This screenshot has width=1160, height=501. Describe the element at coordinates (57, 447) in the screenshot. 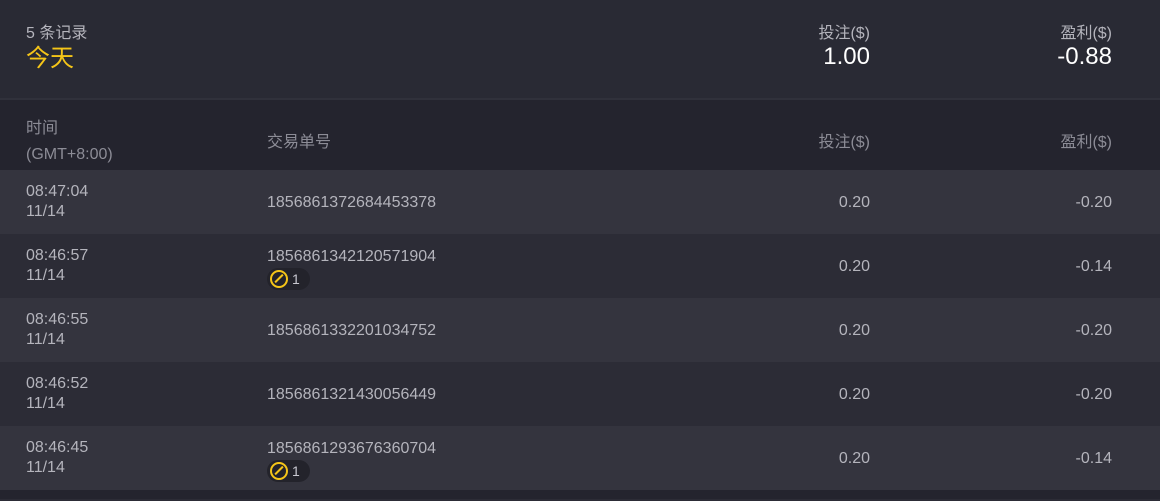

I see `row-time: 08:46:45` at that location.